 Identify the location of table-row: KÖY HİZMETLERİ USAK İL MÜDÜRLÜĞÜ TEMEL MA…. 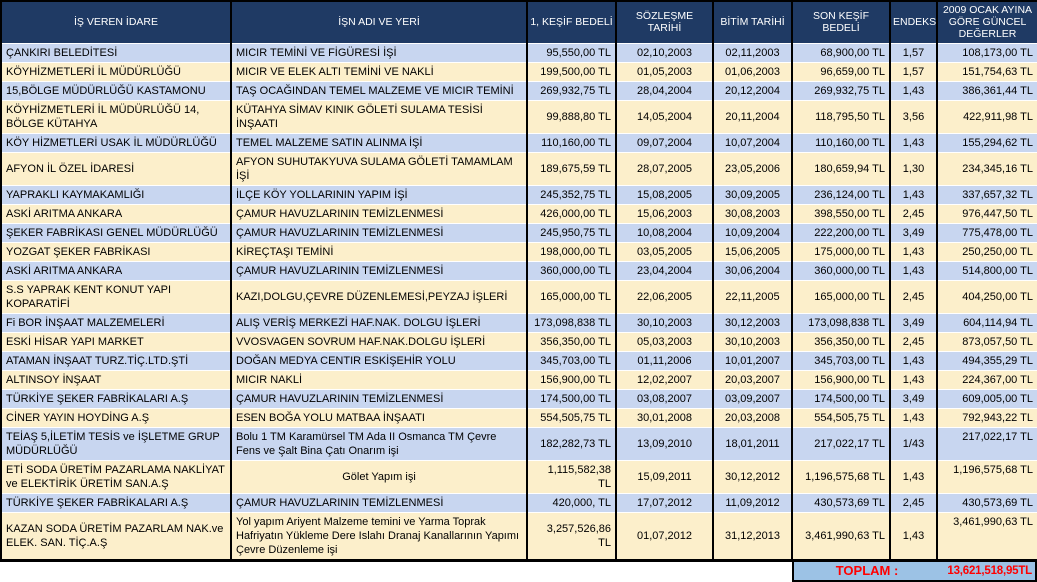
(519, 142).